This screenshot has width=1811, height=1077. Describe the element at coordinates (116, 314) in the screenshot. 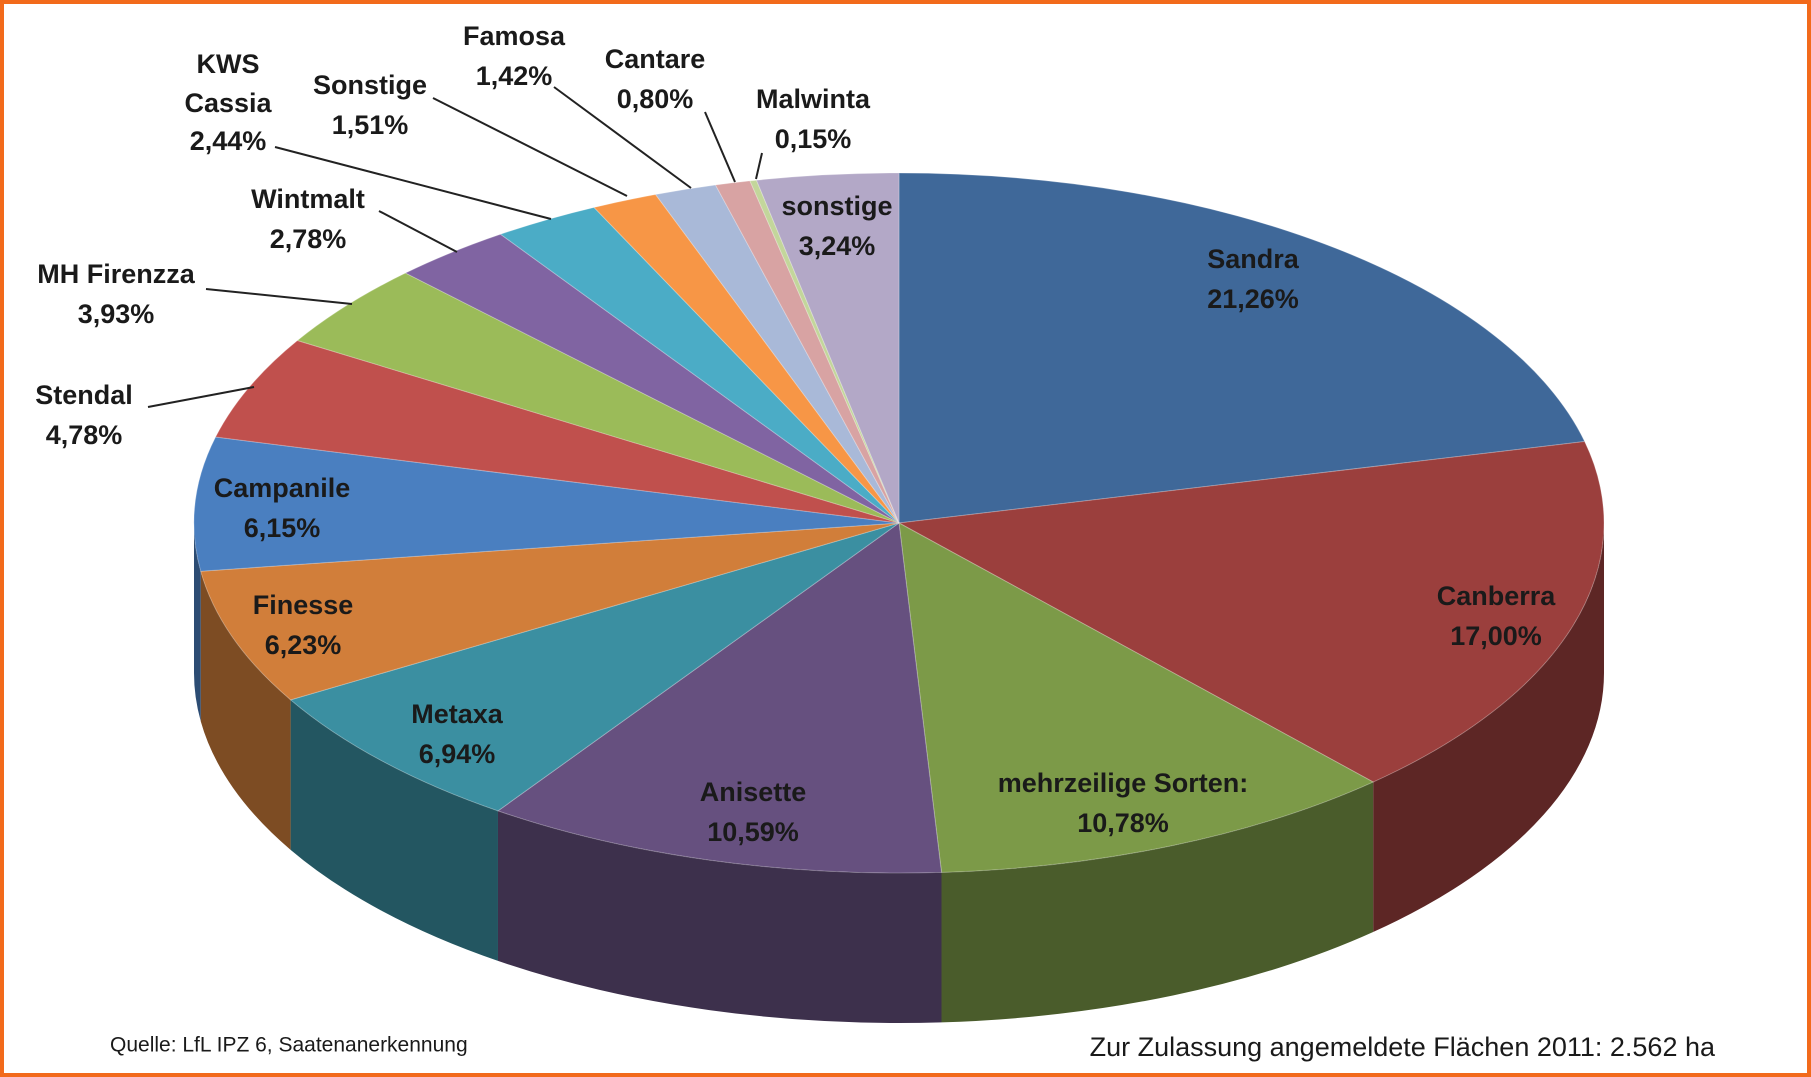

I see `value-label: 3,93%` at that location.